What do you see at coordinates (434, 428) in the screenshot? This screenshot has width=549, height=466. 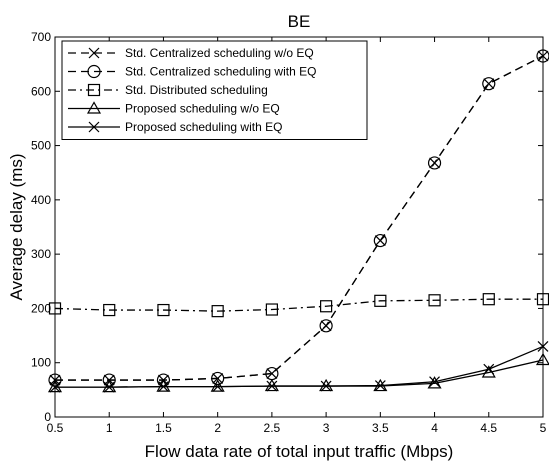 I see `x-tick-label: 4` at bounding box center [434, 428].